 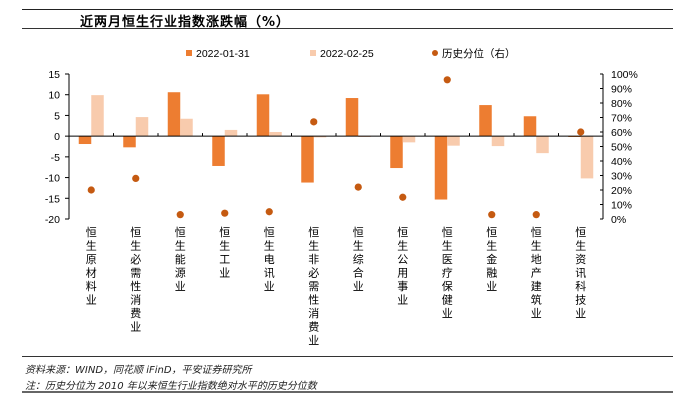 I want to click on category-label: 恒生医疗保健业, so click(x=447, y=273).